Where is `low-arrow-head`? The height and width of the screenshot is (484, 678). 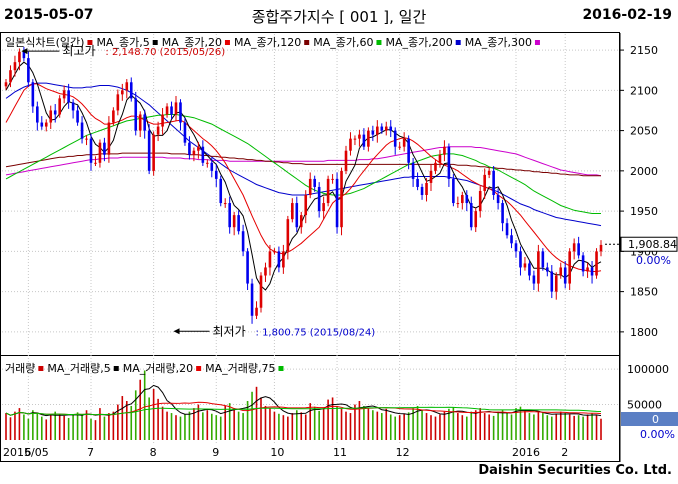 low-arrow-head is located at coordinates (176, 331).